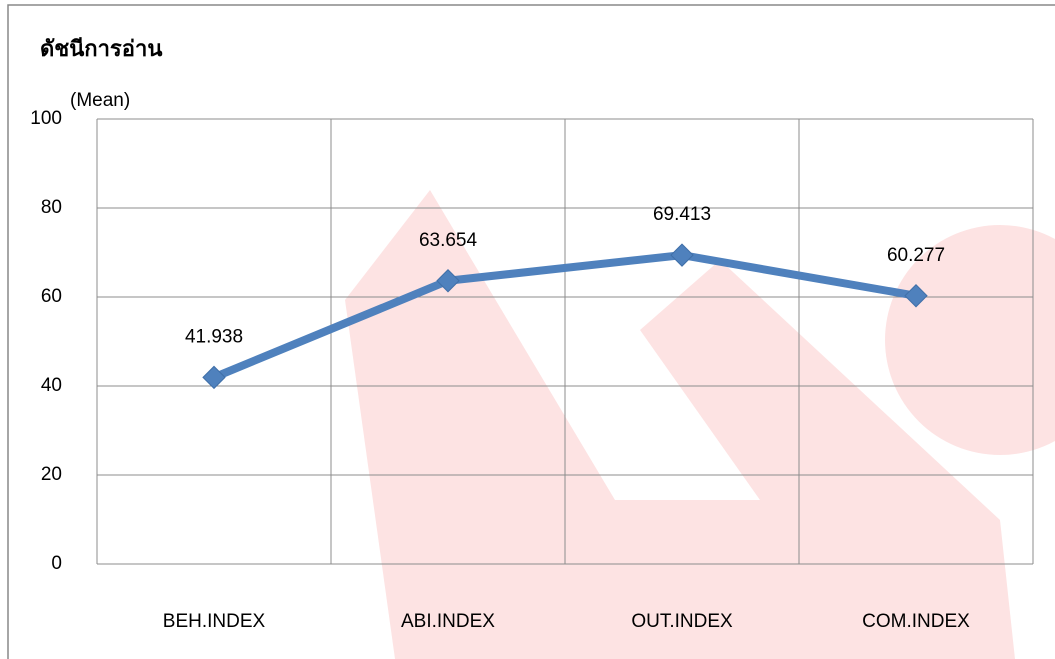 This screenshot has width=1055, height=659. Describe the element at coordinates (916, 621) in the screenshot. I see `x-tick-label: COM.INDEX` at that location.